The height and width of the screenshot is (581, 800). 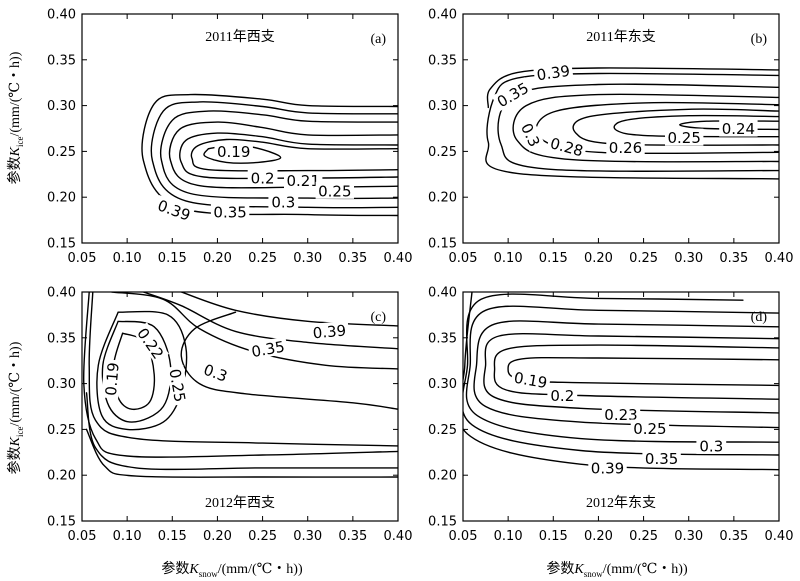 I want to click on x-tick-label: 0.20, so click(x=598, y=536).